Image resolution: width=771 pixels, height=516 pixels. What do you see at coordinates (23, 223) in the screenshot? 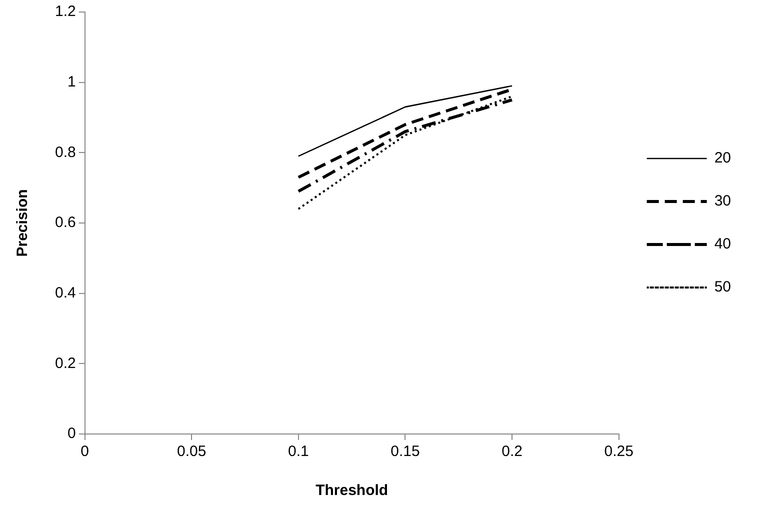
I see `y-axis-title: Precision` at bounding box center [23, 223].